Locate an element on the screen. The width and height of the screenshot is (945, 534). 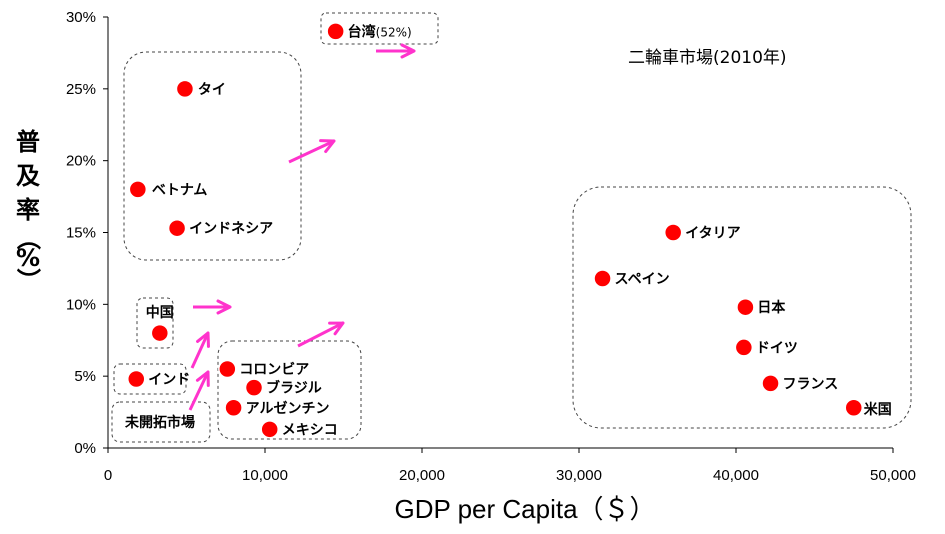
y-axis-label-char: ） is located at coordinates (28, 280).